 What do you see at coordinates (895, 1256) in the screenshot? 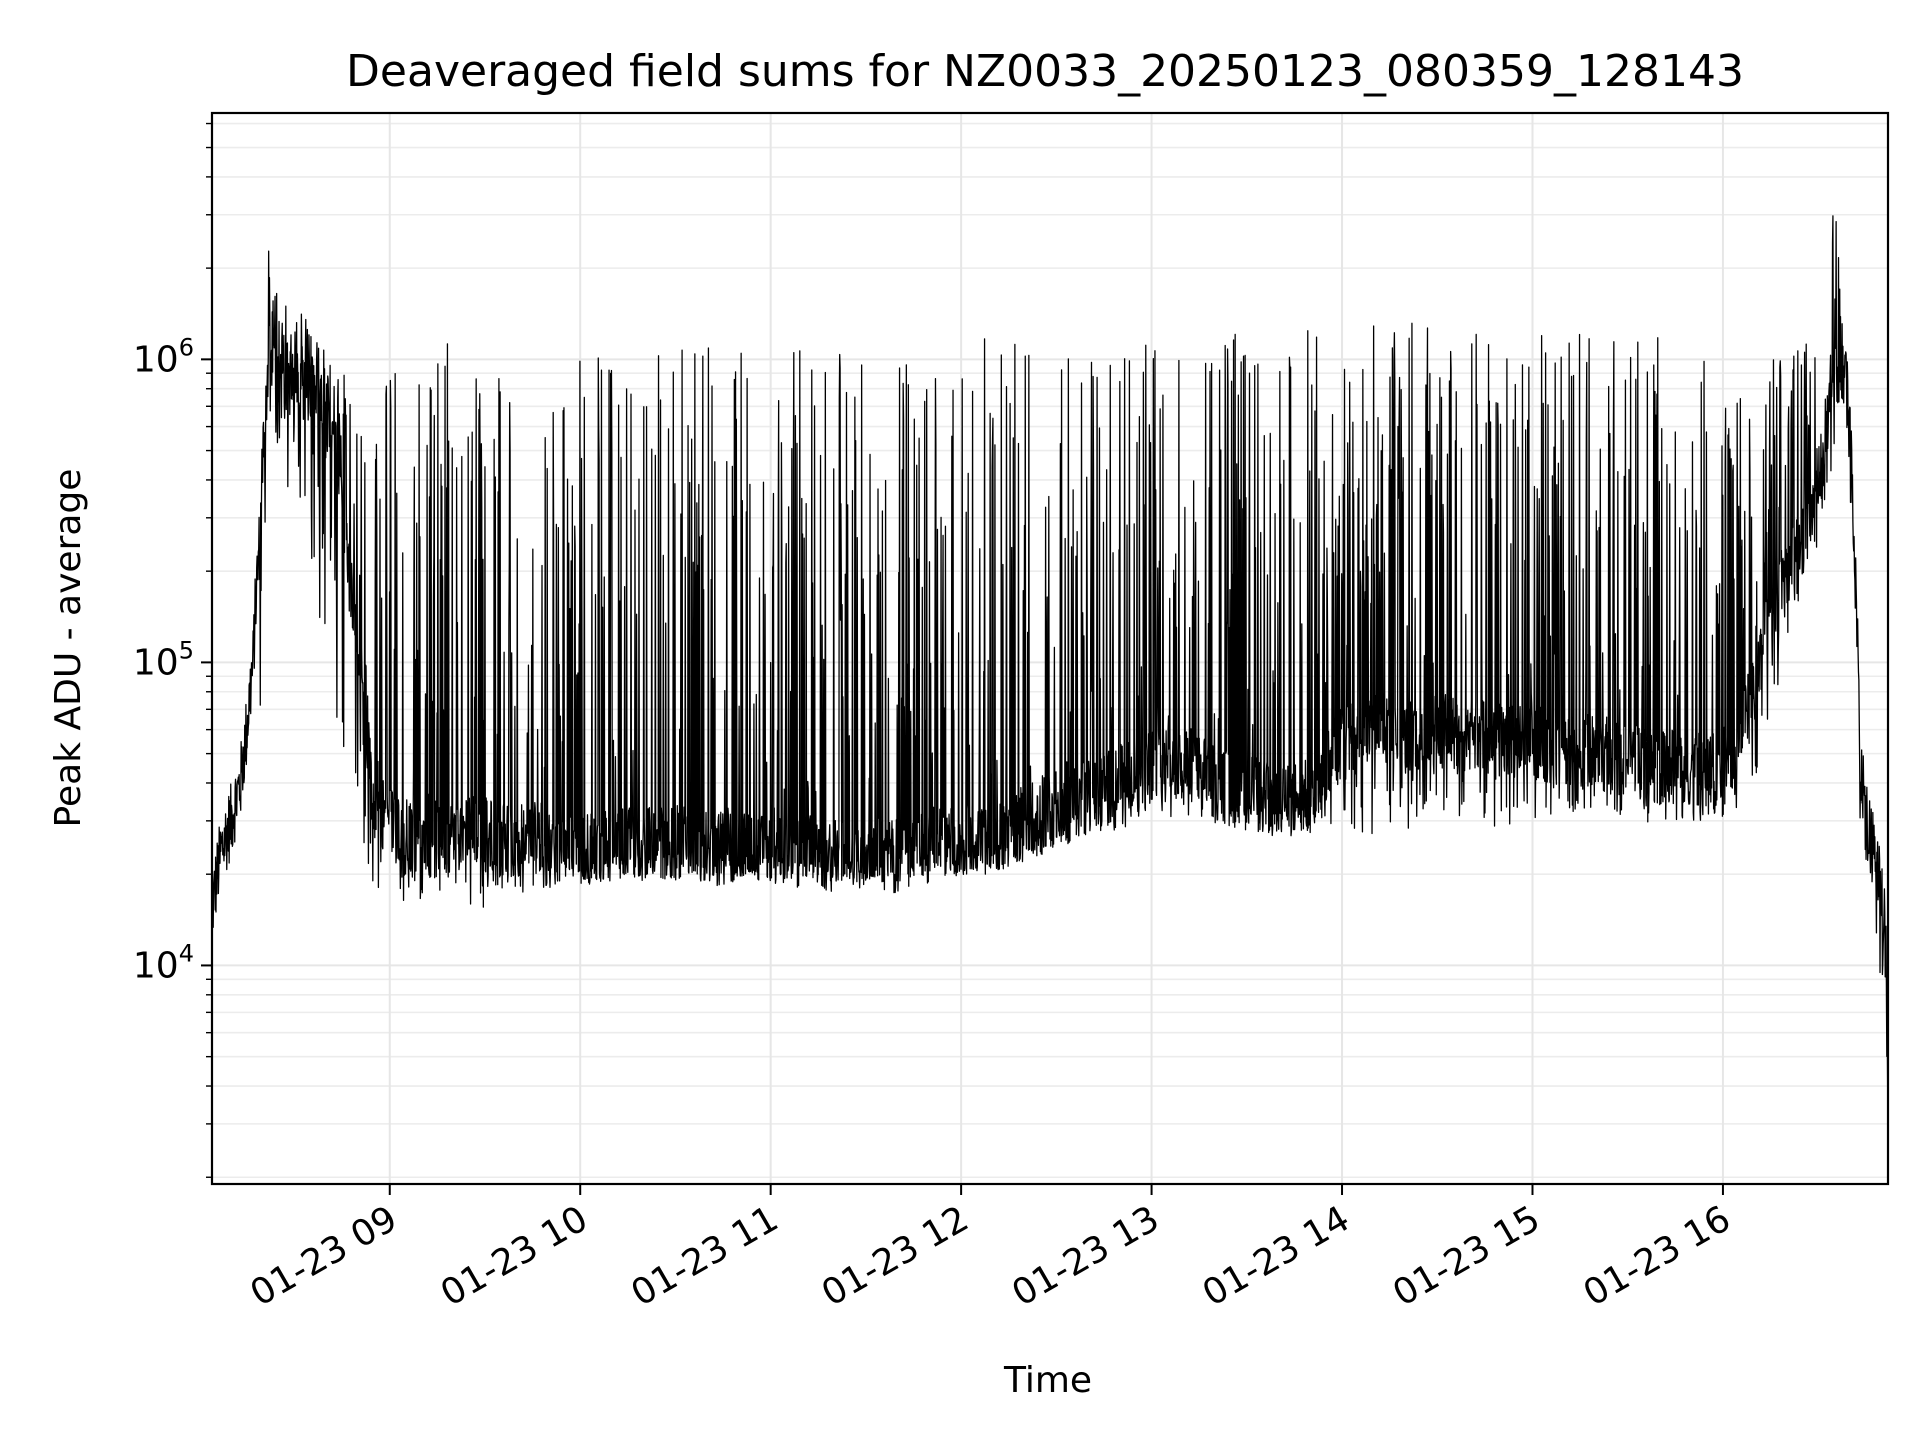
I see `x-tick-label: 01-23 12` at bounding box center [895, 1256].